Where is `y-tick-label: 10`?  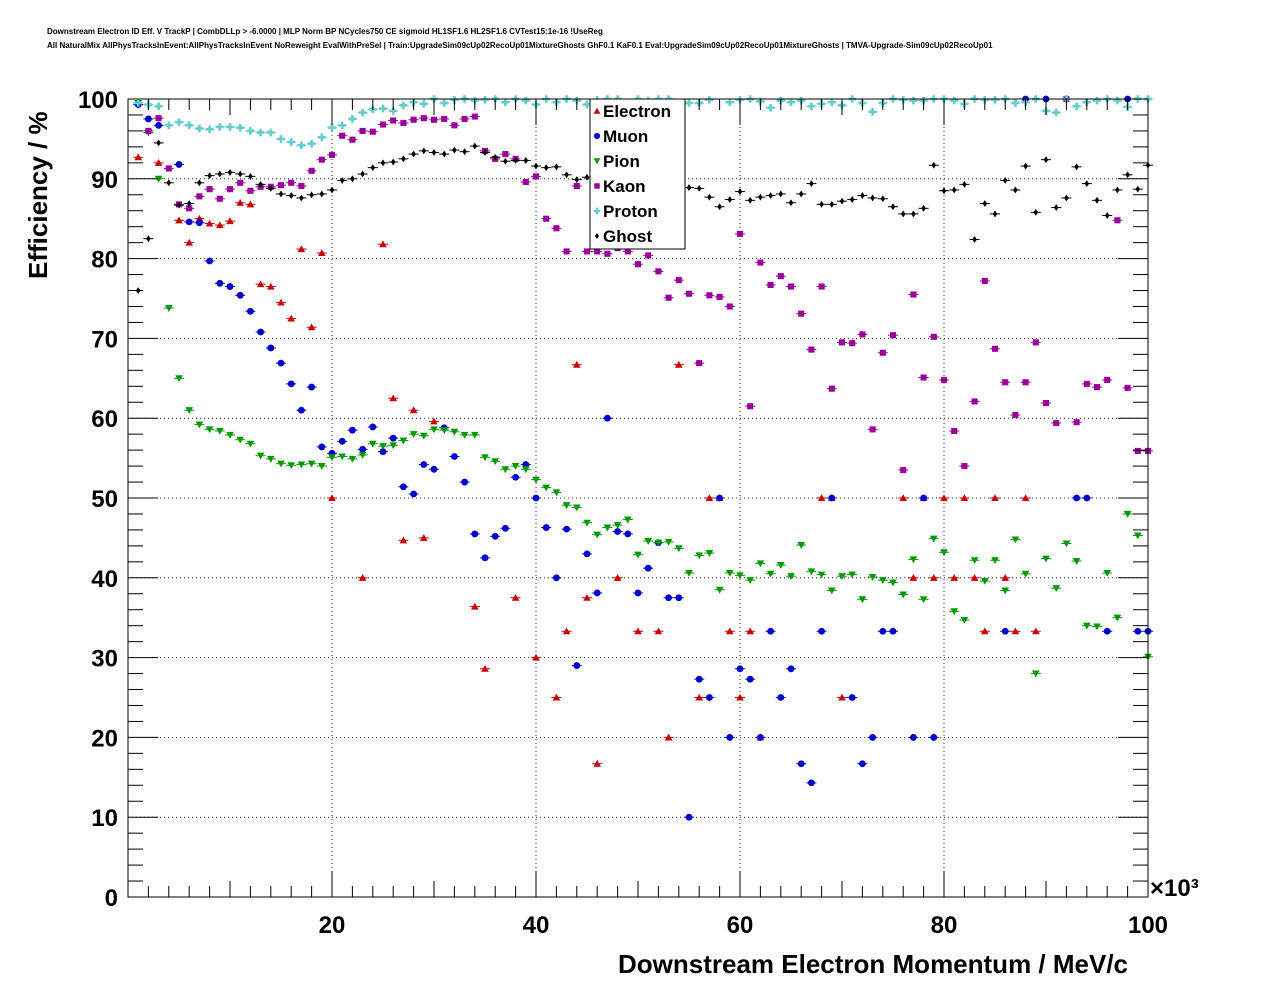 y-tick-label: 10 is located at coordinates (104, 818).